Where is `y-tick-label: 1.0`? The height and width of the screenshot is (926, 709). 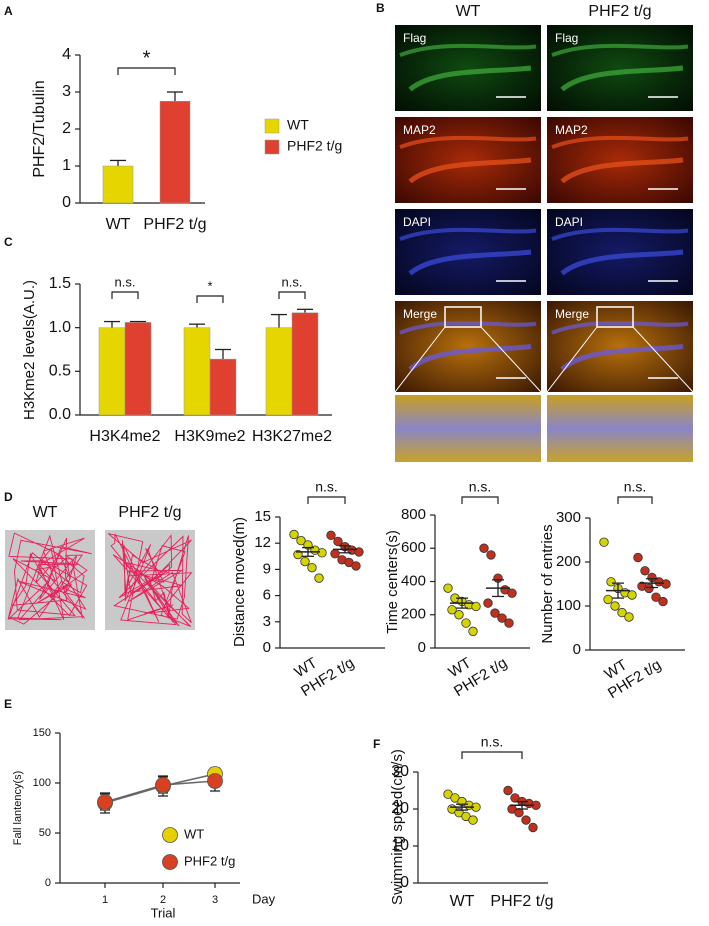 y-tick-label: 1.0 is located at coordinates (60, 327).